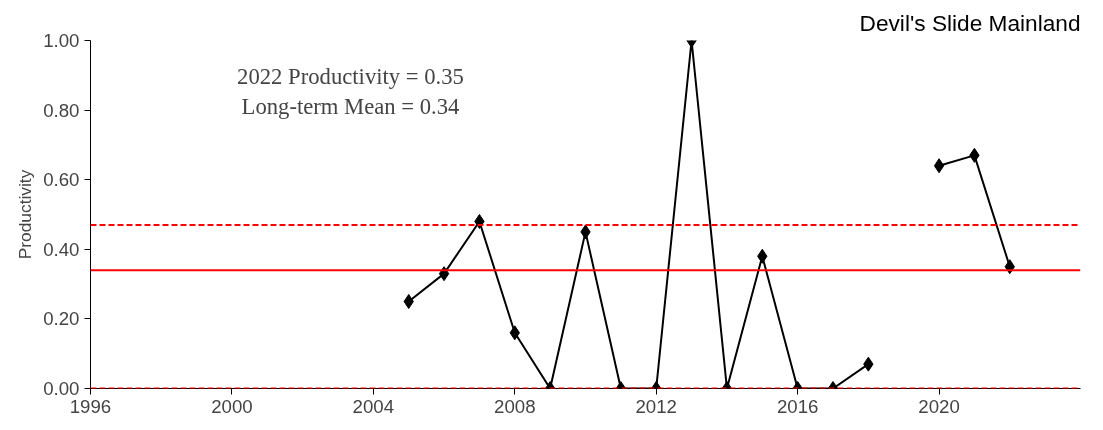  What do you see at coordinates (61, 319) in the screenshot?
I see `y-tick-label: 0.20` at bounding box center [61, 319].